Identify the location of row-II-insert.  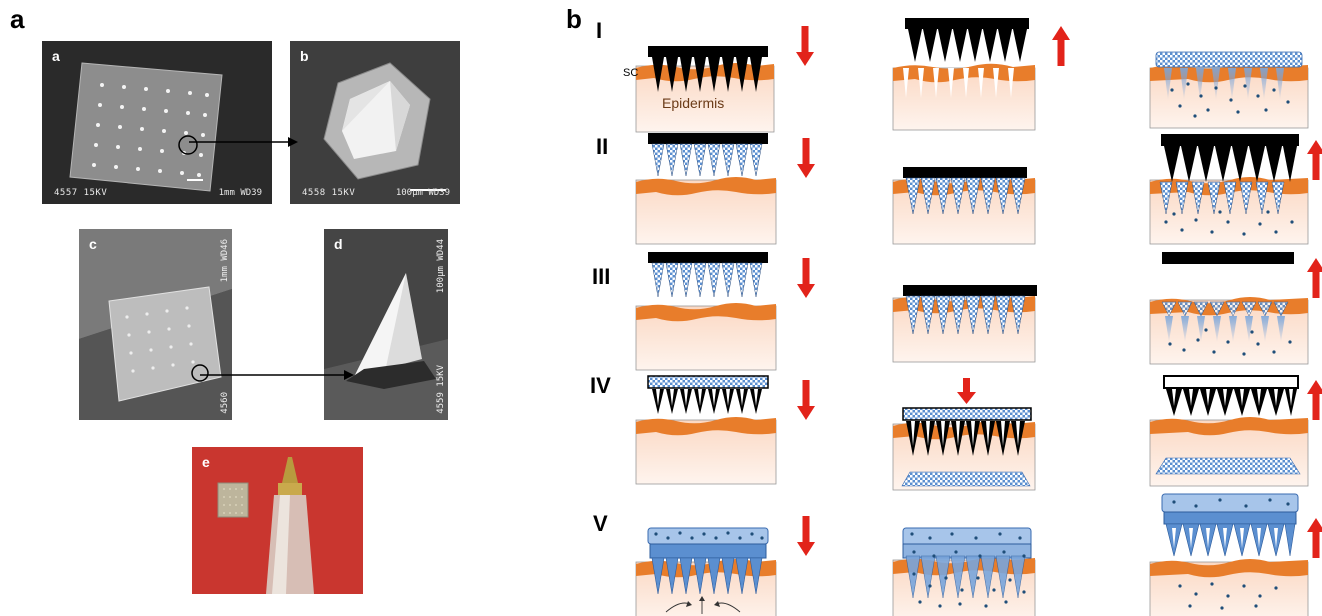
(725, 189).